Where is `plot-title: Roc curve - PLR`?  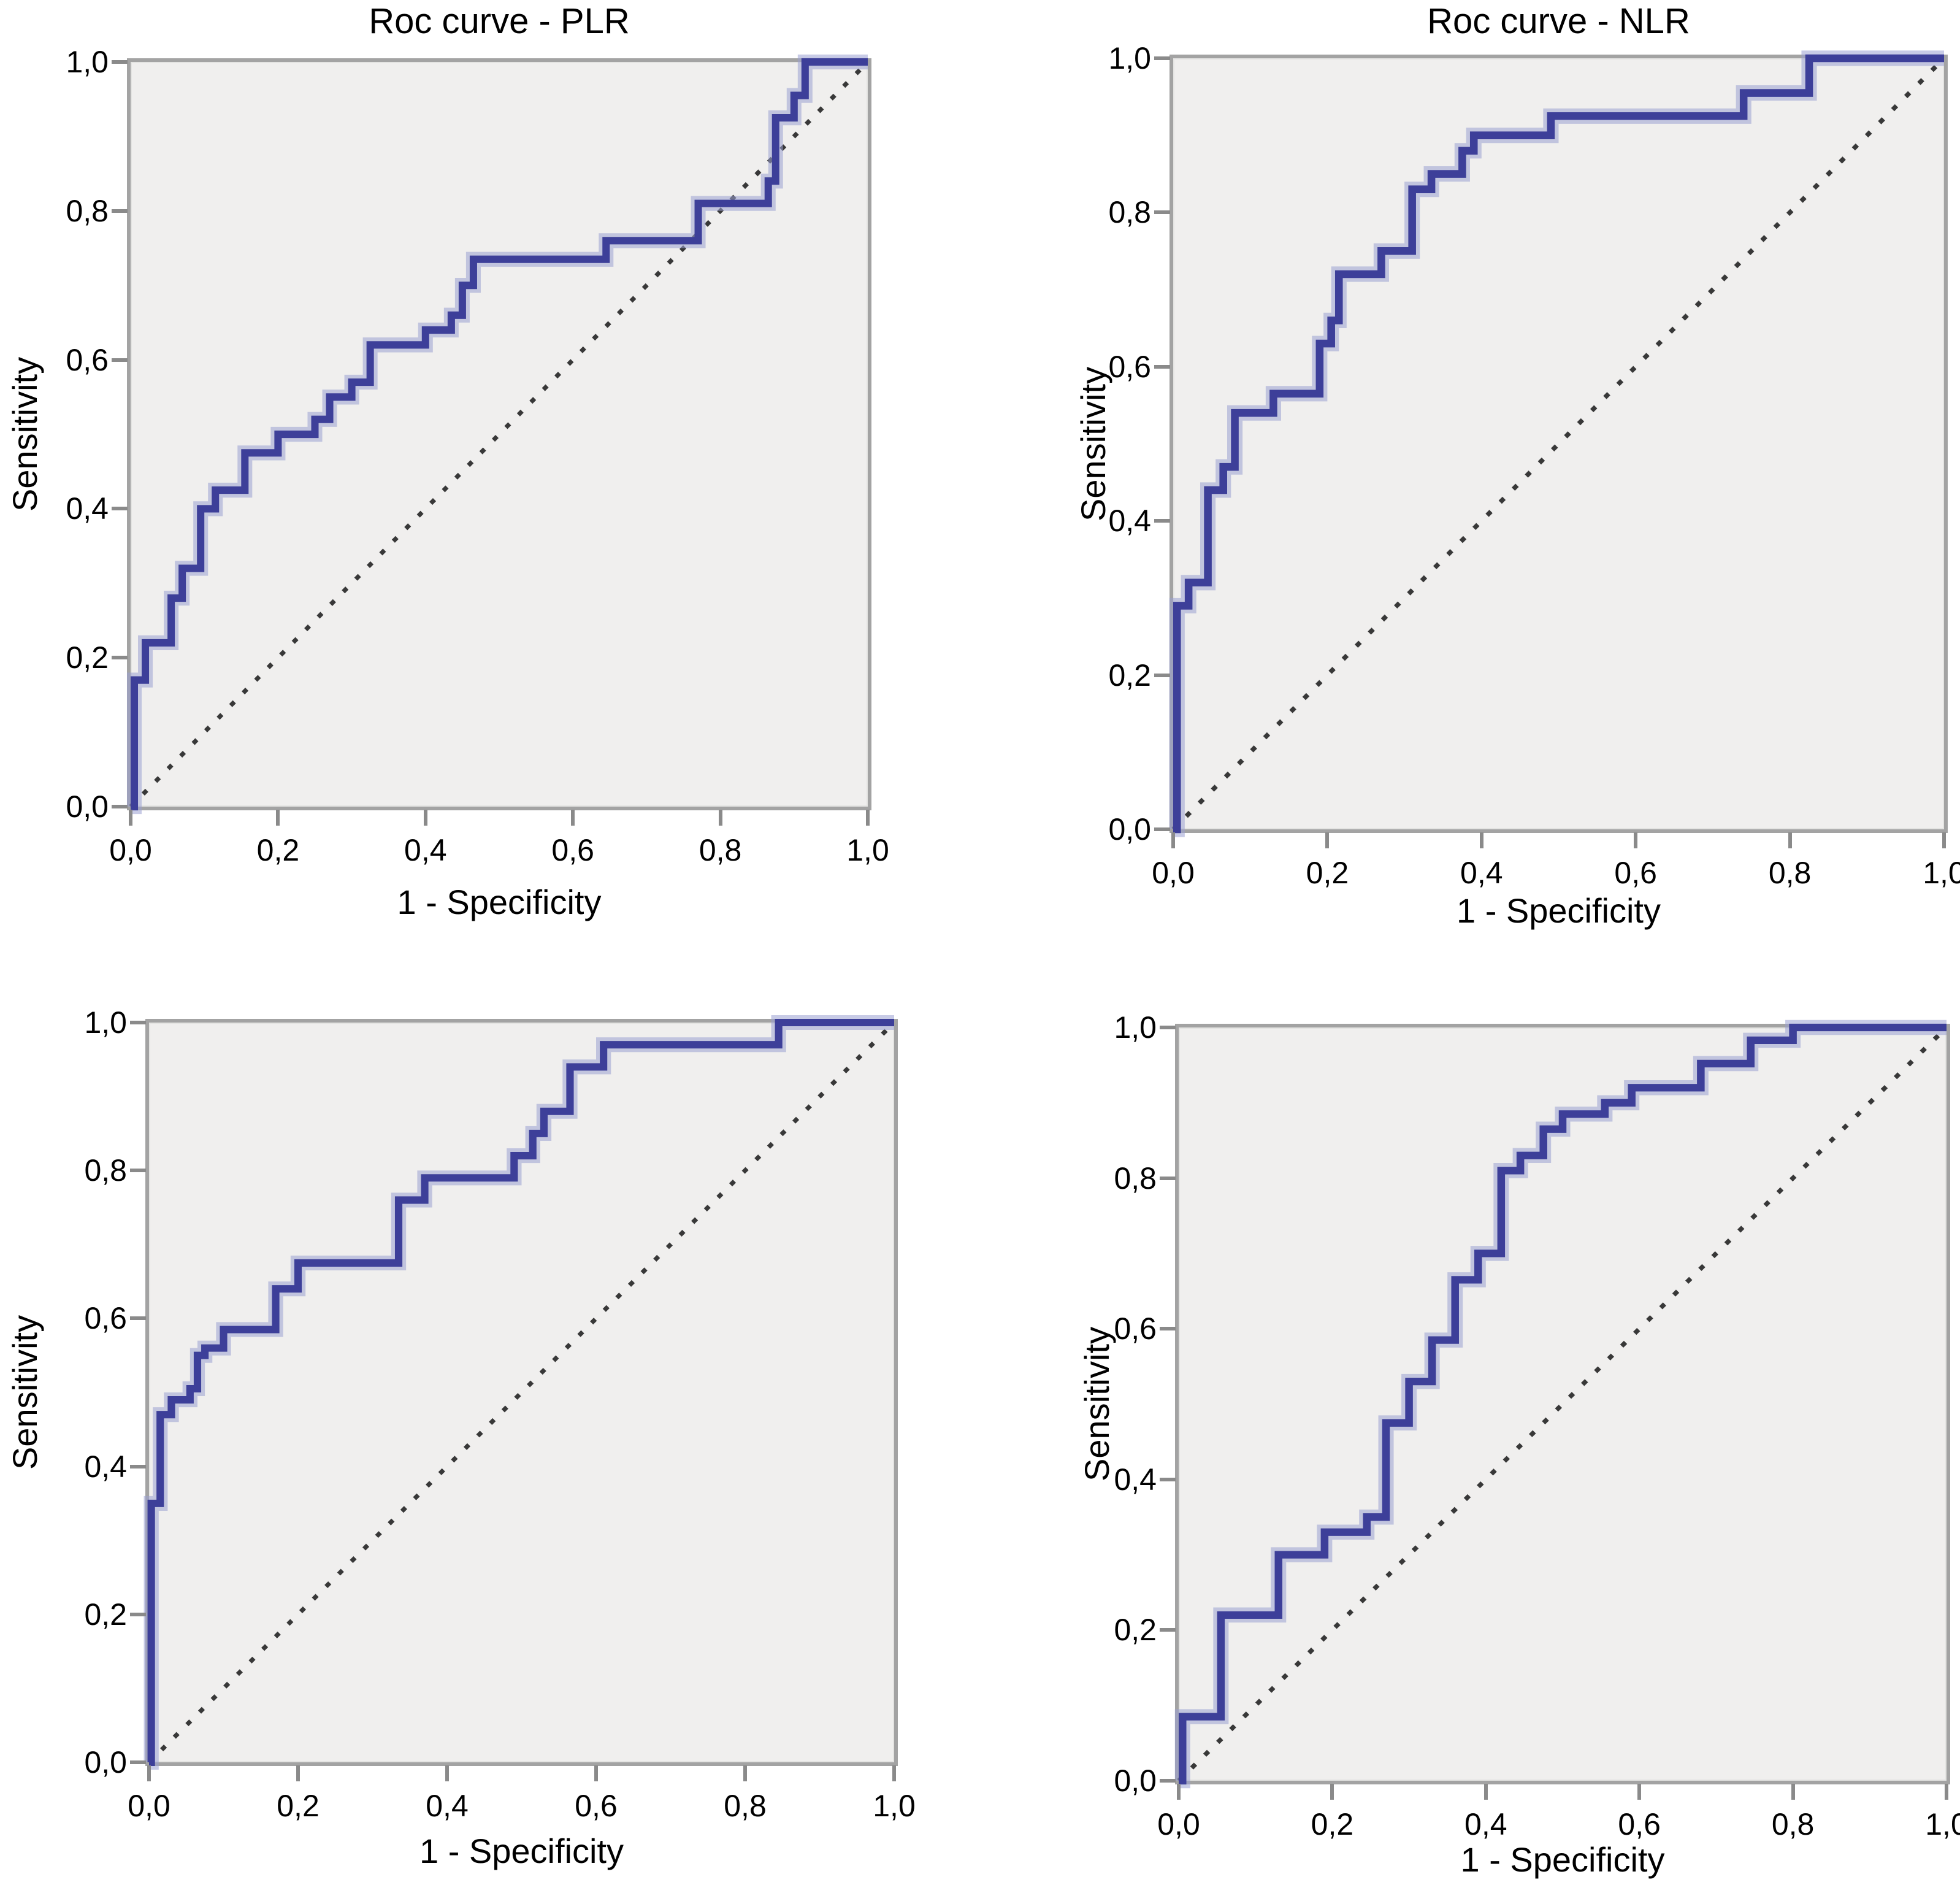 plot-title: Roc curve - PLR is located at coordinates (499, 21).